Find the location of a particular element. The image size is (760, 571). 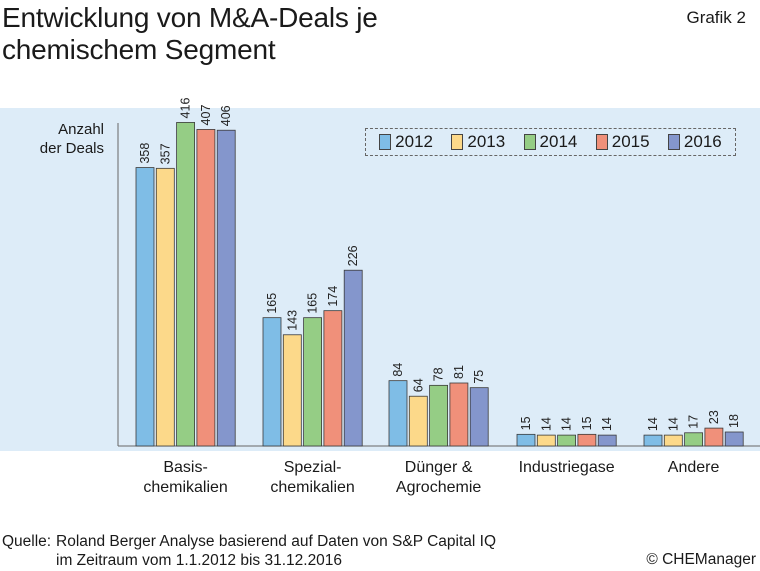

x-tick-label-2-line-0: Dünger & is located at coordinates (439, 467).